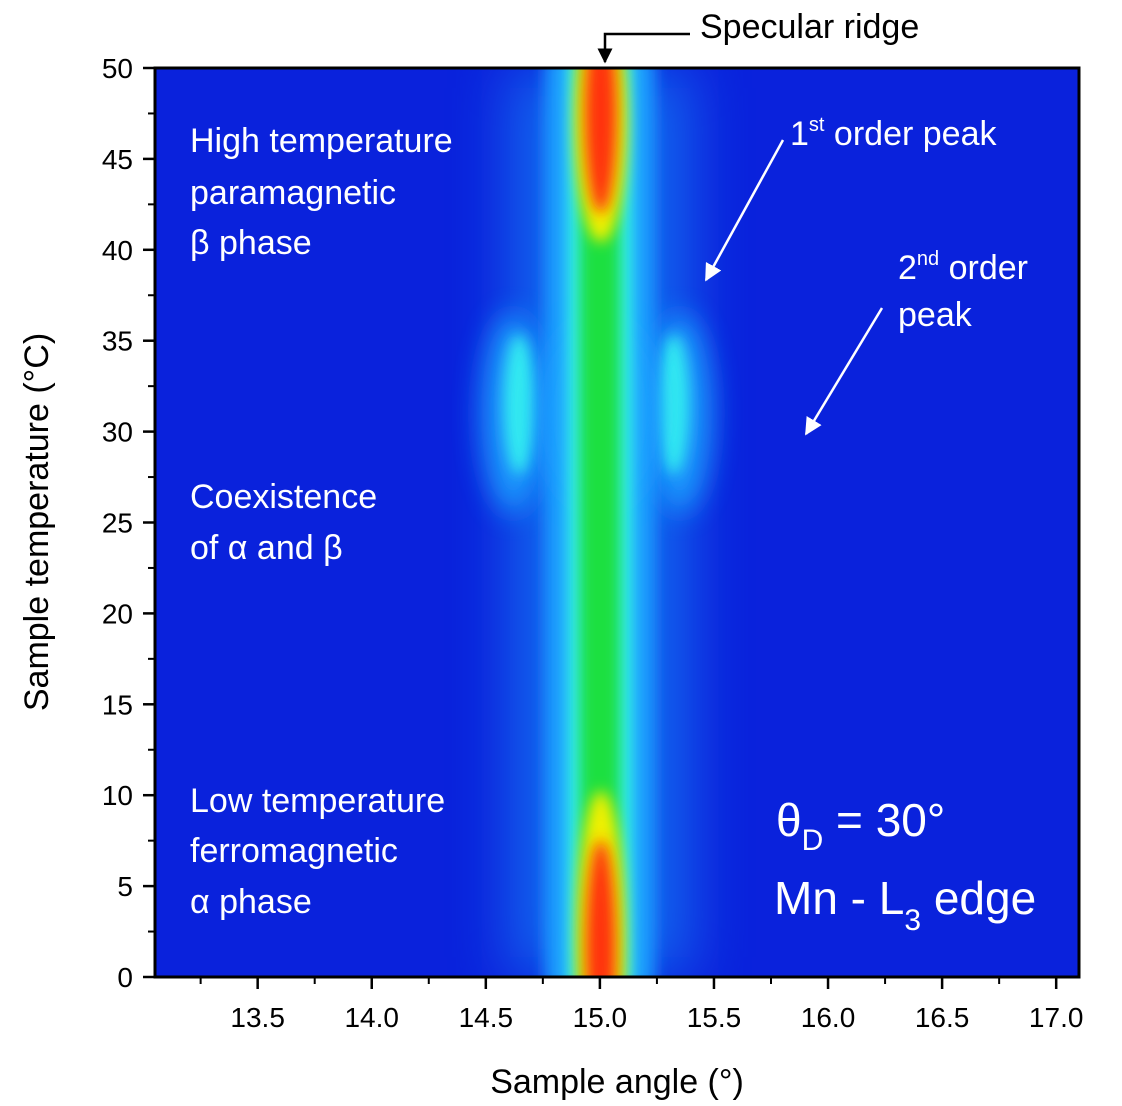  I want to click on y-tick-label: 20, so click(117, 613).